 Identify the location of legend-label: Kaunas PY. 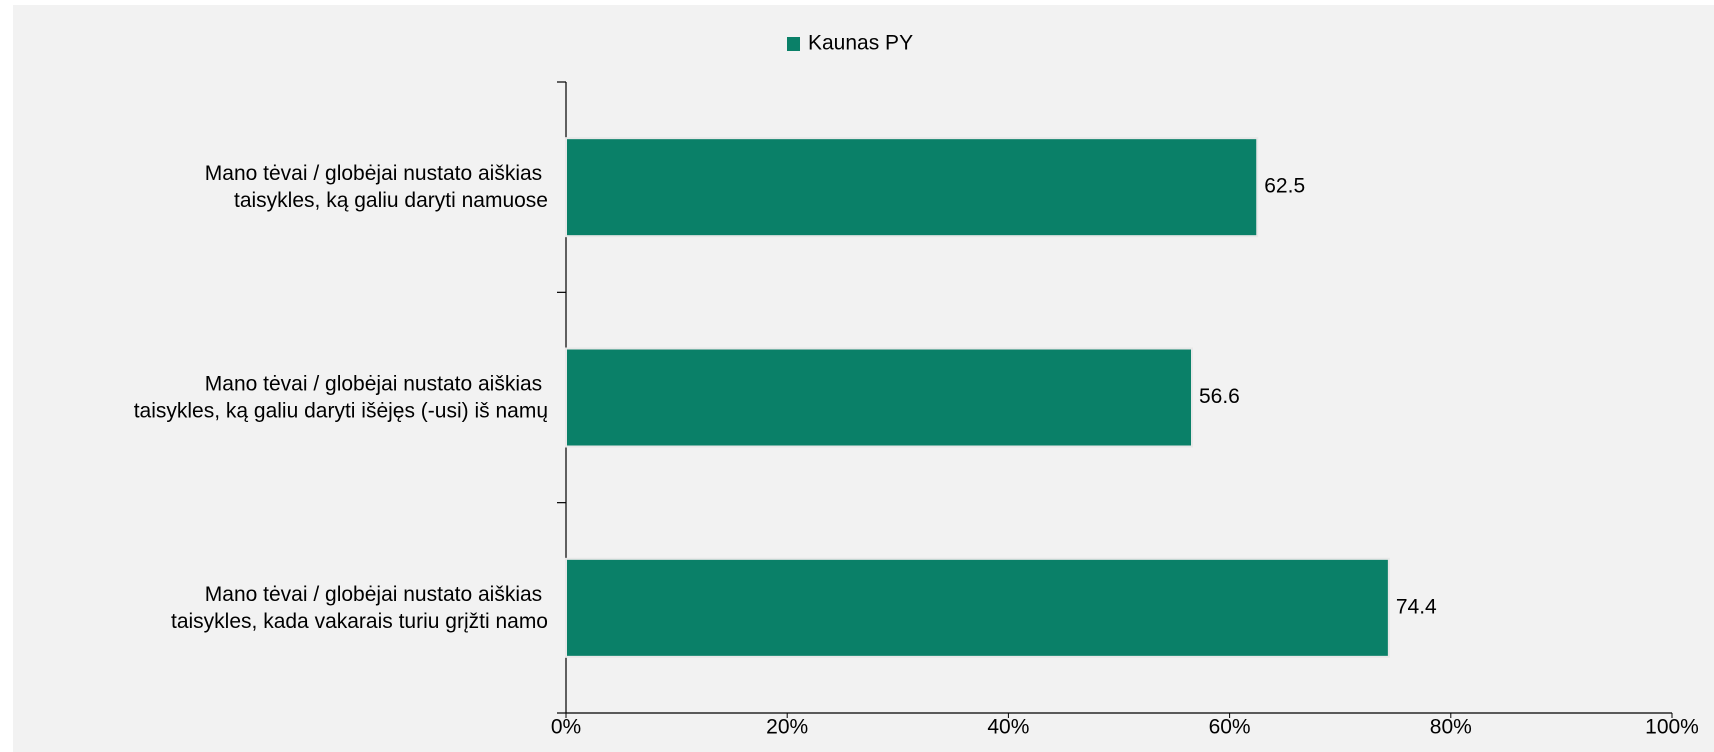
(860, 43).